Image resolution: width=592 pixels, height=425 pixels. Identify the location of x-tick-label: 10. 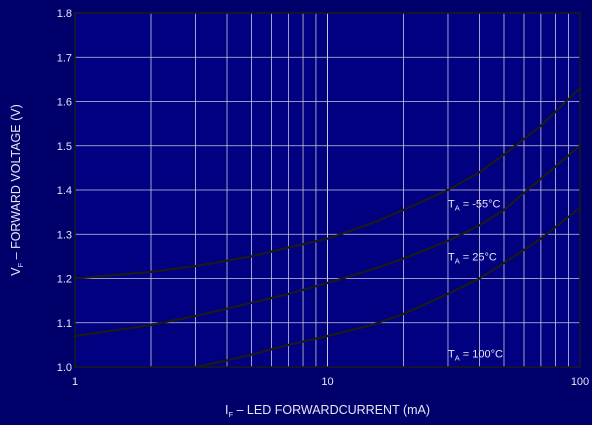
(327, 382).